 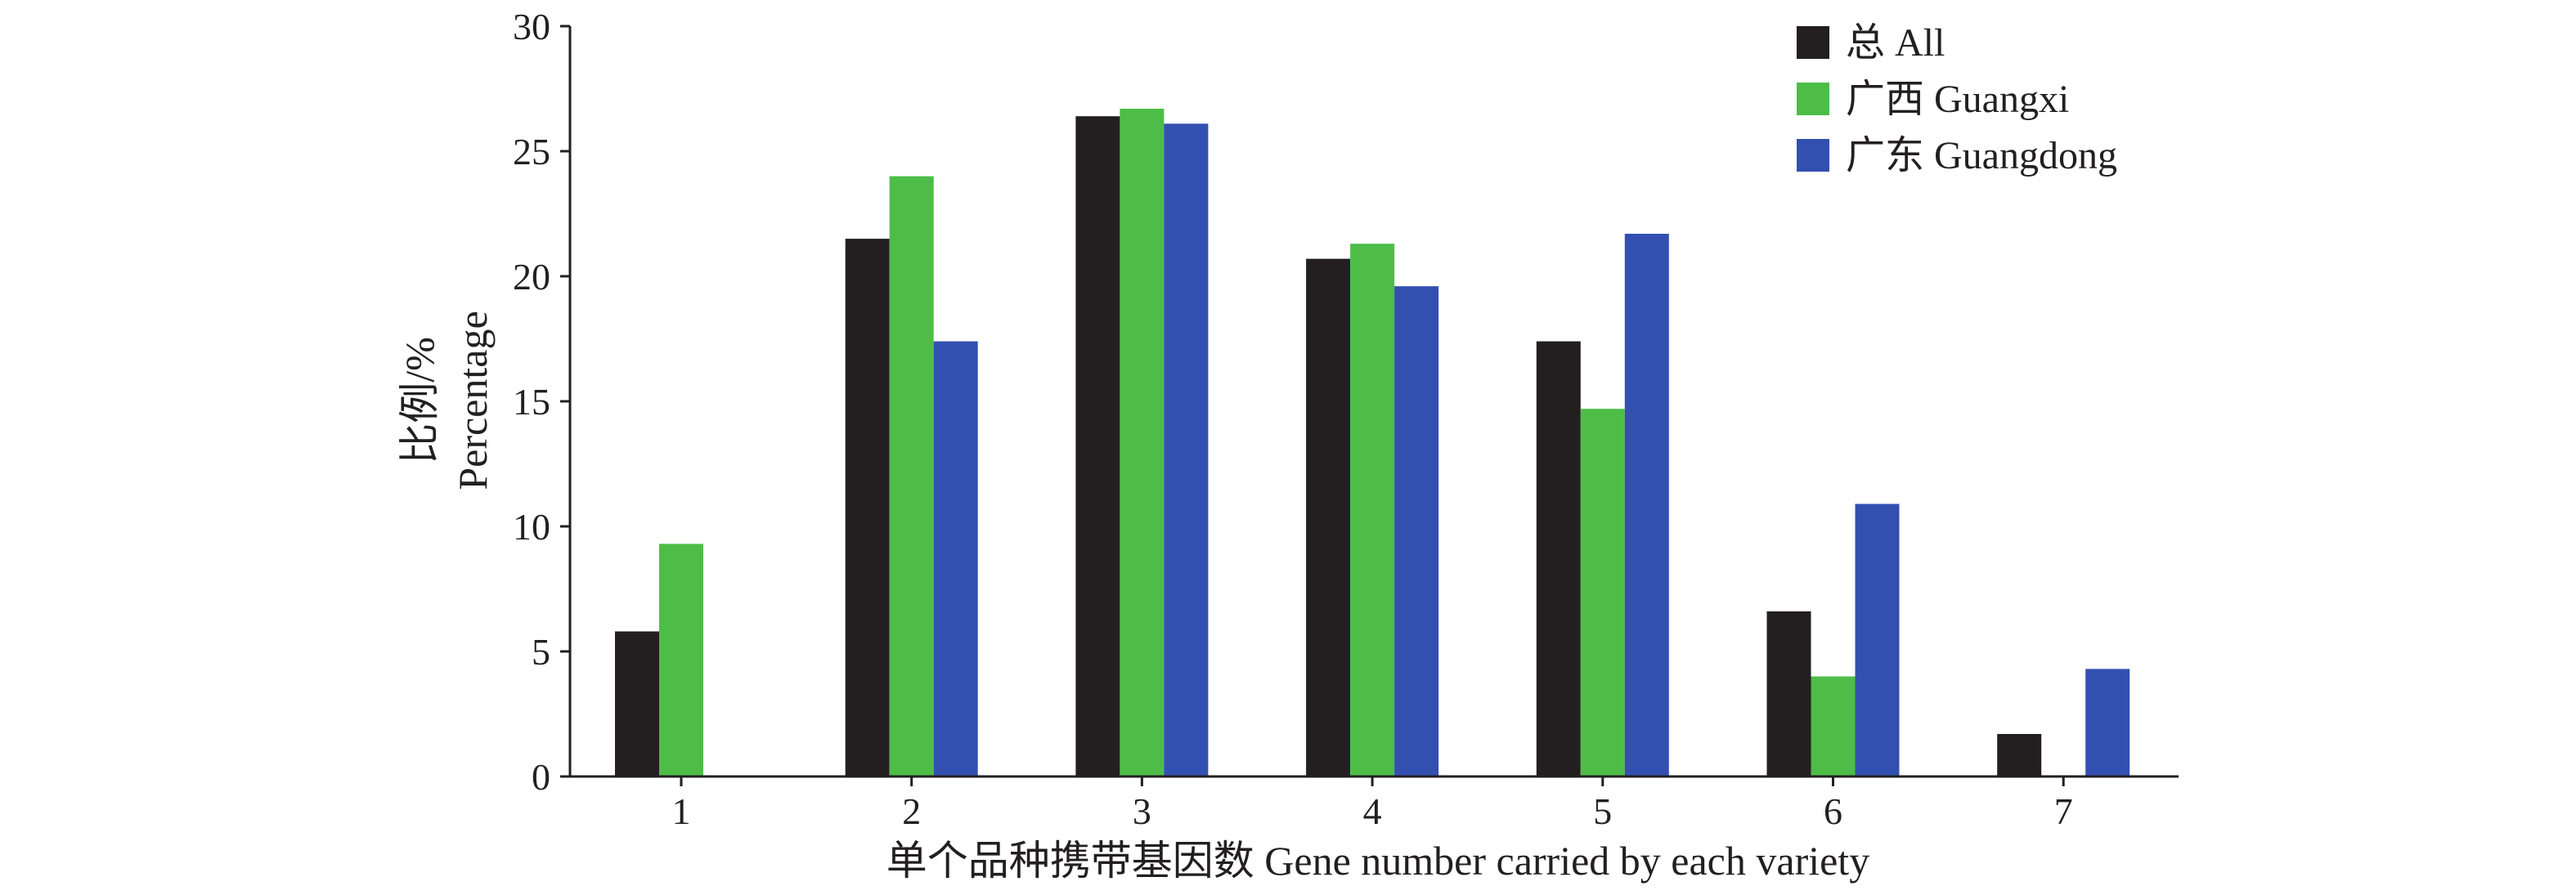 What do you see at coordinates (1896, 43) in the screenshot?
I see `legend-label-0: 总 All` at bounding box center [1896, 43].